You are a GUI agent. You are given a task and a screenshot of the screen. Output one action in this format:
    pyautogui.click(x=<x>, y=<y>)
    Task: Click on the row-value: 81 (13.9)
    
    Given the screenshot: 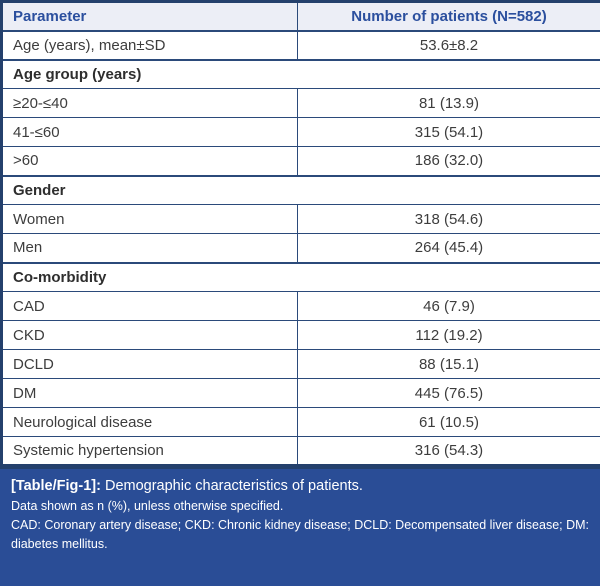 What is the action you would take?
    pyautogui.click(x=448, y=103)
    